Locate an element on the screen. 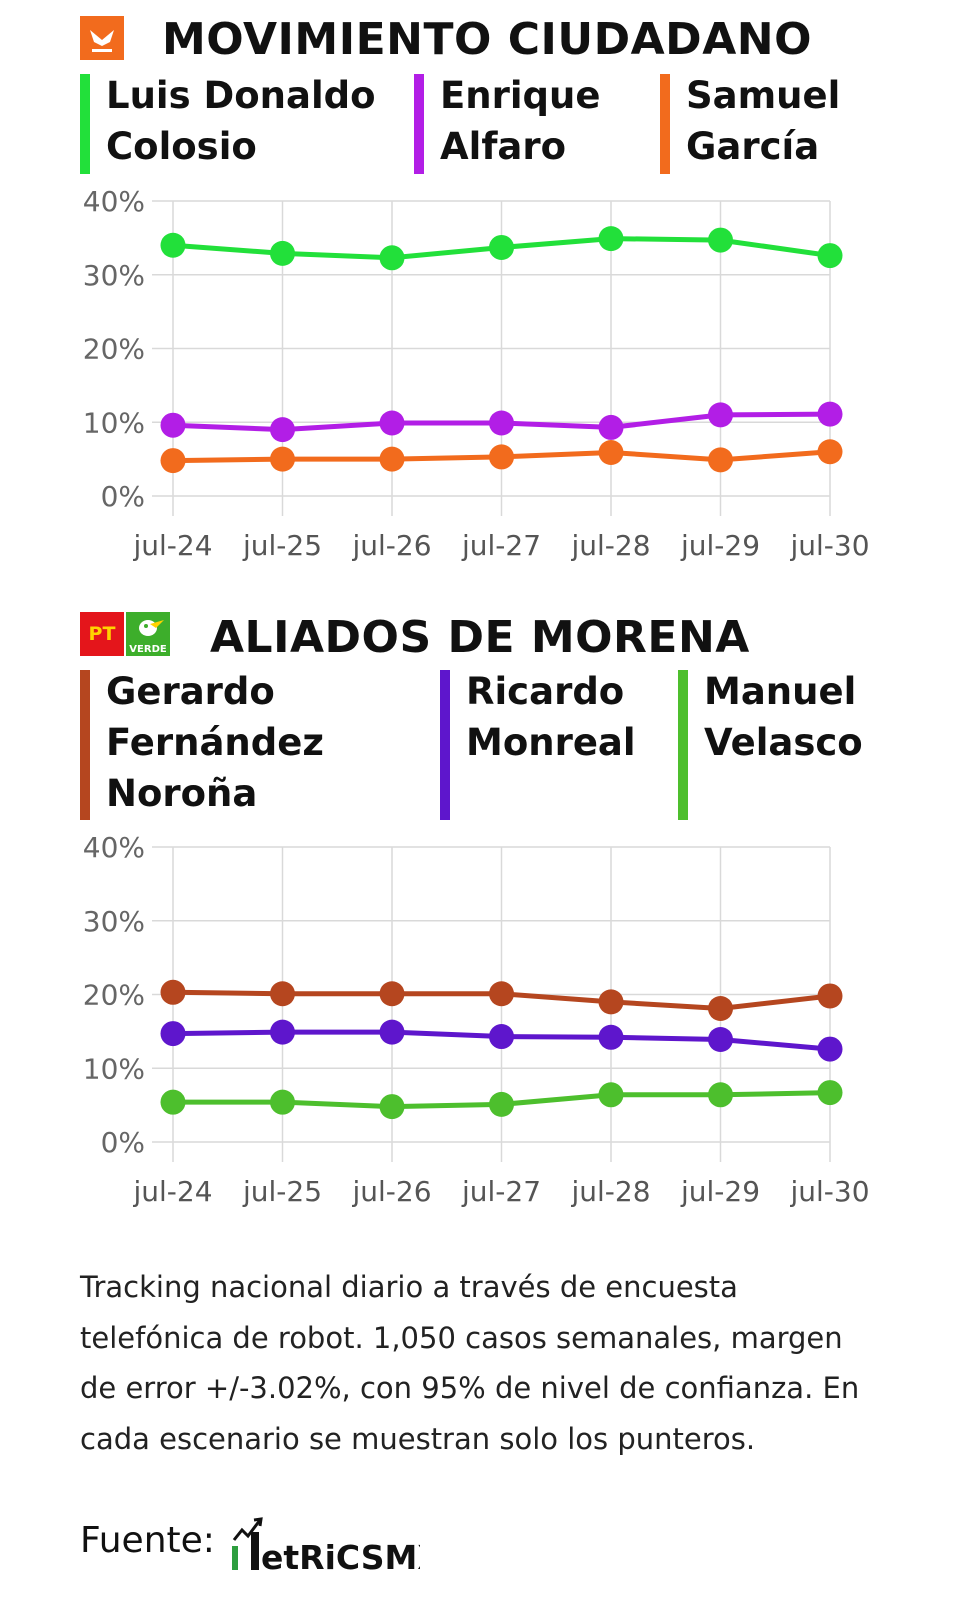 The image size is (976, 1599). source-line: Fuente: etRiCSMX is located at coordinates (380, 1552).